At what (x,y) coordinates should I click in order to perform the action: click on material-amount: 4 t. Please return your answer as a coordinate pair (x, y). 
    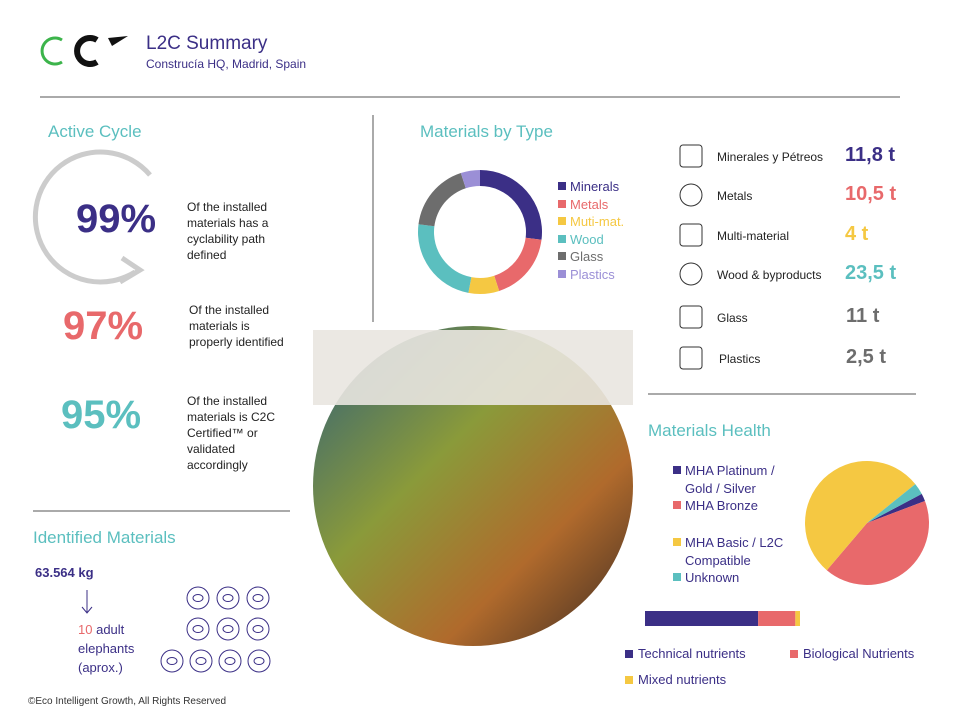
    Looking at the image, I should click on (857, 234).